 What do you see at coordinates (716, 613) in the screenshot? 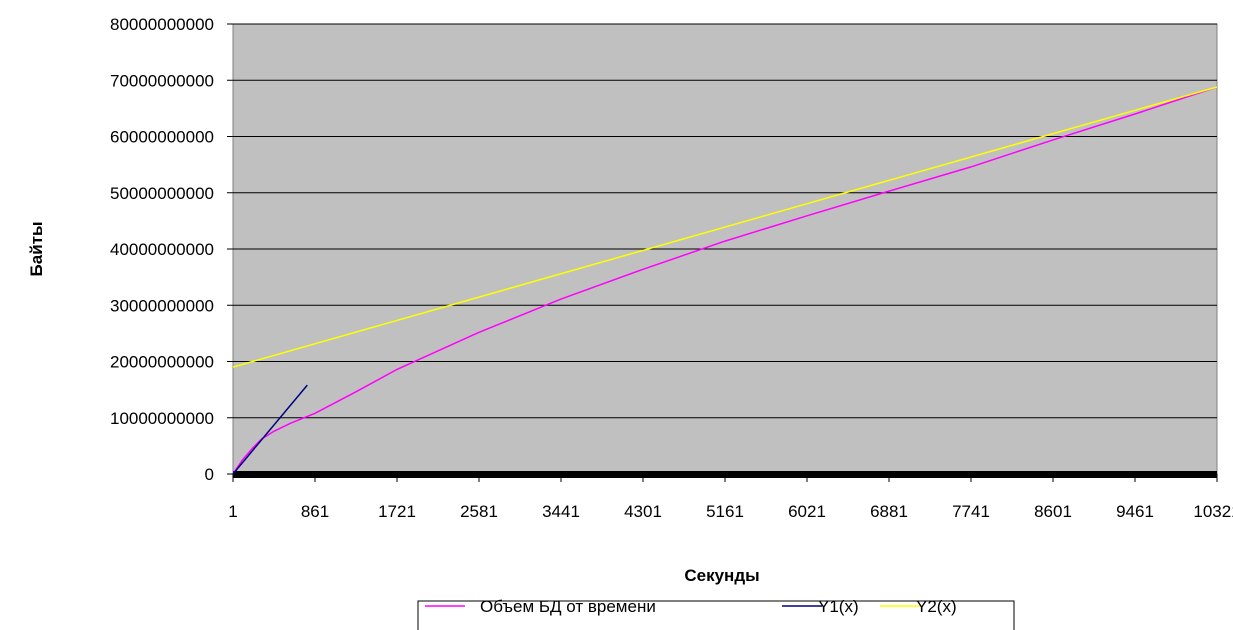
I see `legend: Объем БД от времени Y1(x) Y2(x)` at bounding box center [716, 613].